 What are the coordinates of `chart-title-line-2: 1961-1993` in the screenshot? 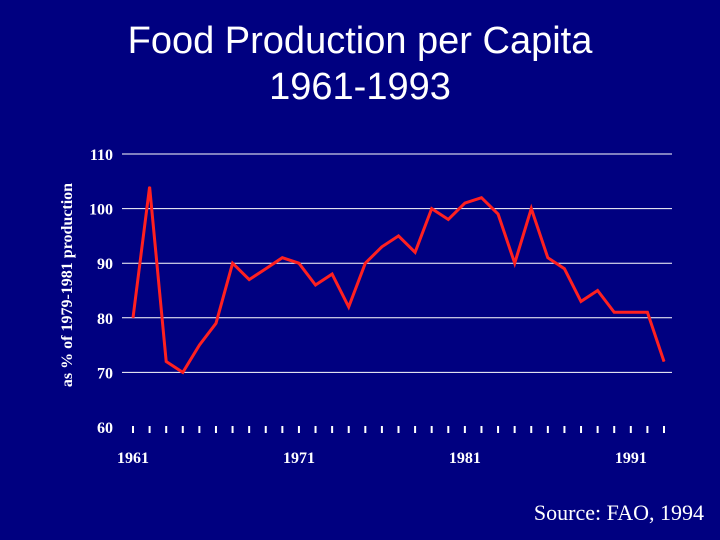 It's located at (360, 87).